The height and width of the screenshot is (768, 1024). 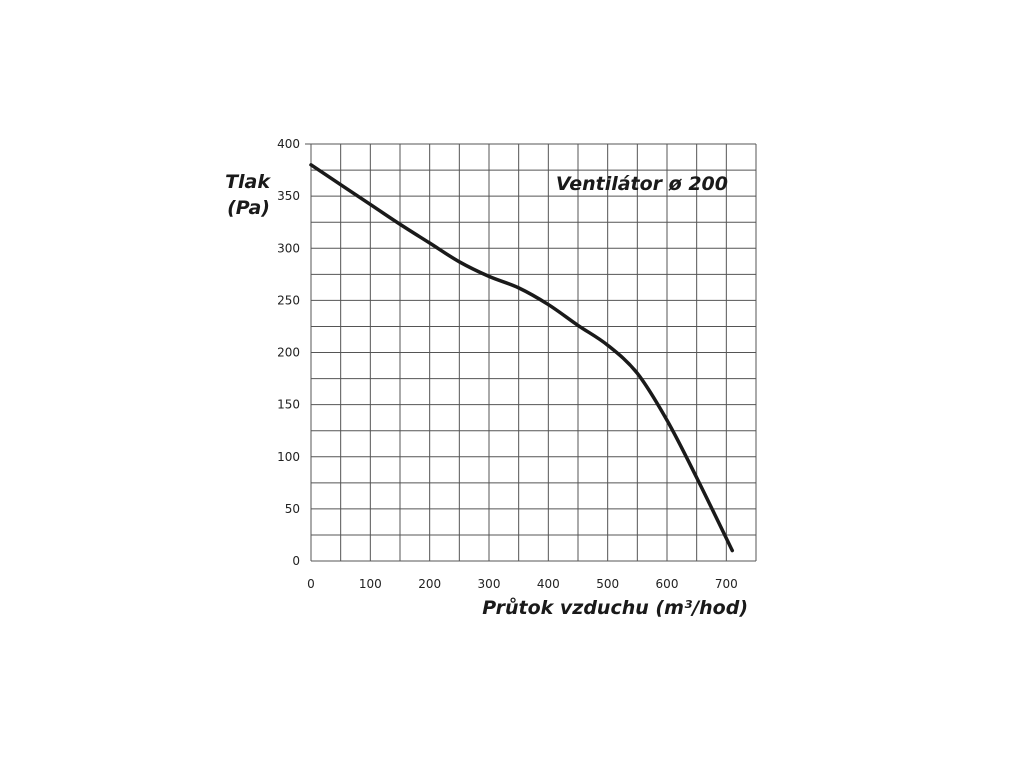 I want to click on y-tick-labels: 0 50 100 150 200 250 300 350 400, so click(x=288, y=352).